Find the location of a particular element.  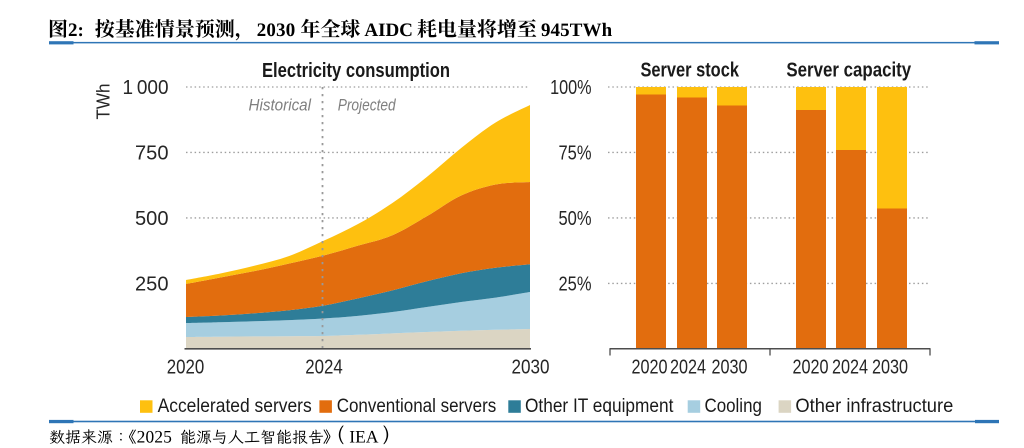

svg-text: Conventional servers is located at coordinates (417, 406).